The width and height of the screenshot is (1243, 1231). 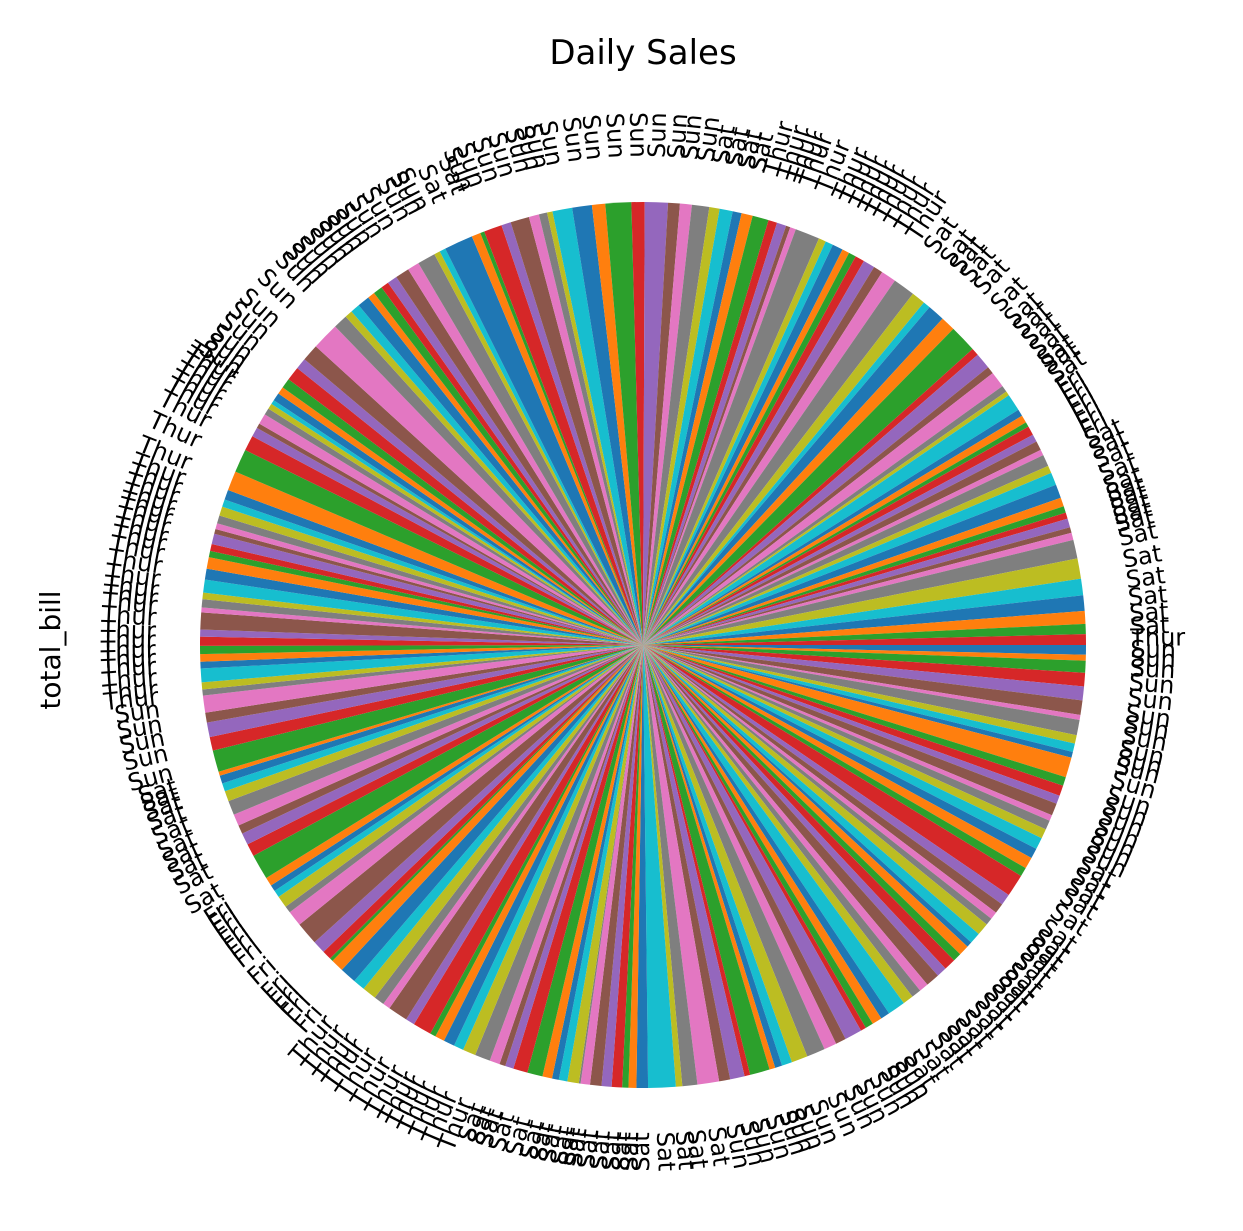 What do you see at coordinates (50, 649) in the screenshot?
I see `y-axis-label: total_bill` at bounding box center [50, 649].